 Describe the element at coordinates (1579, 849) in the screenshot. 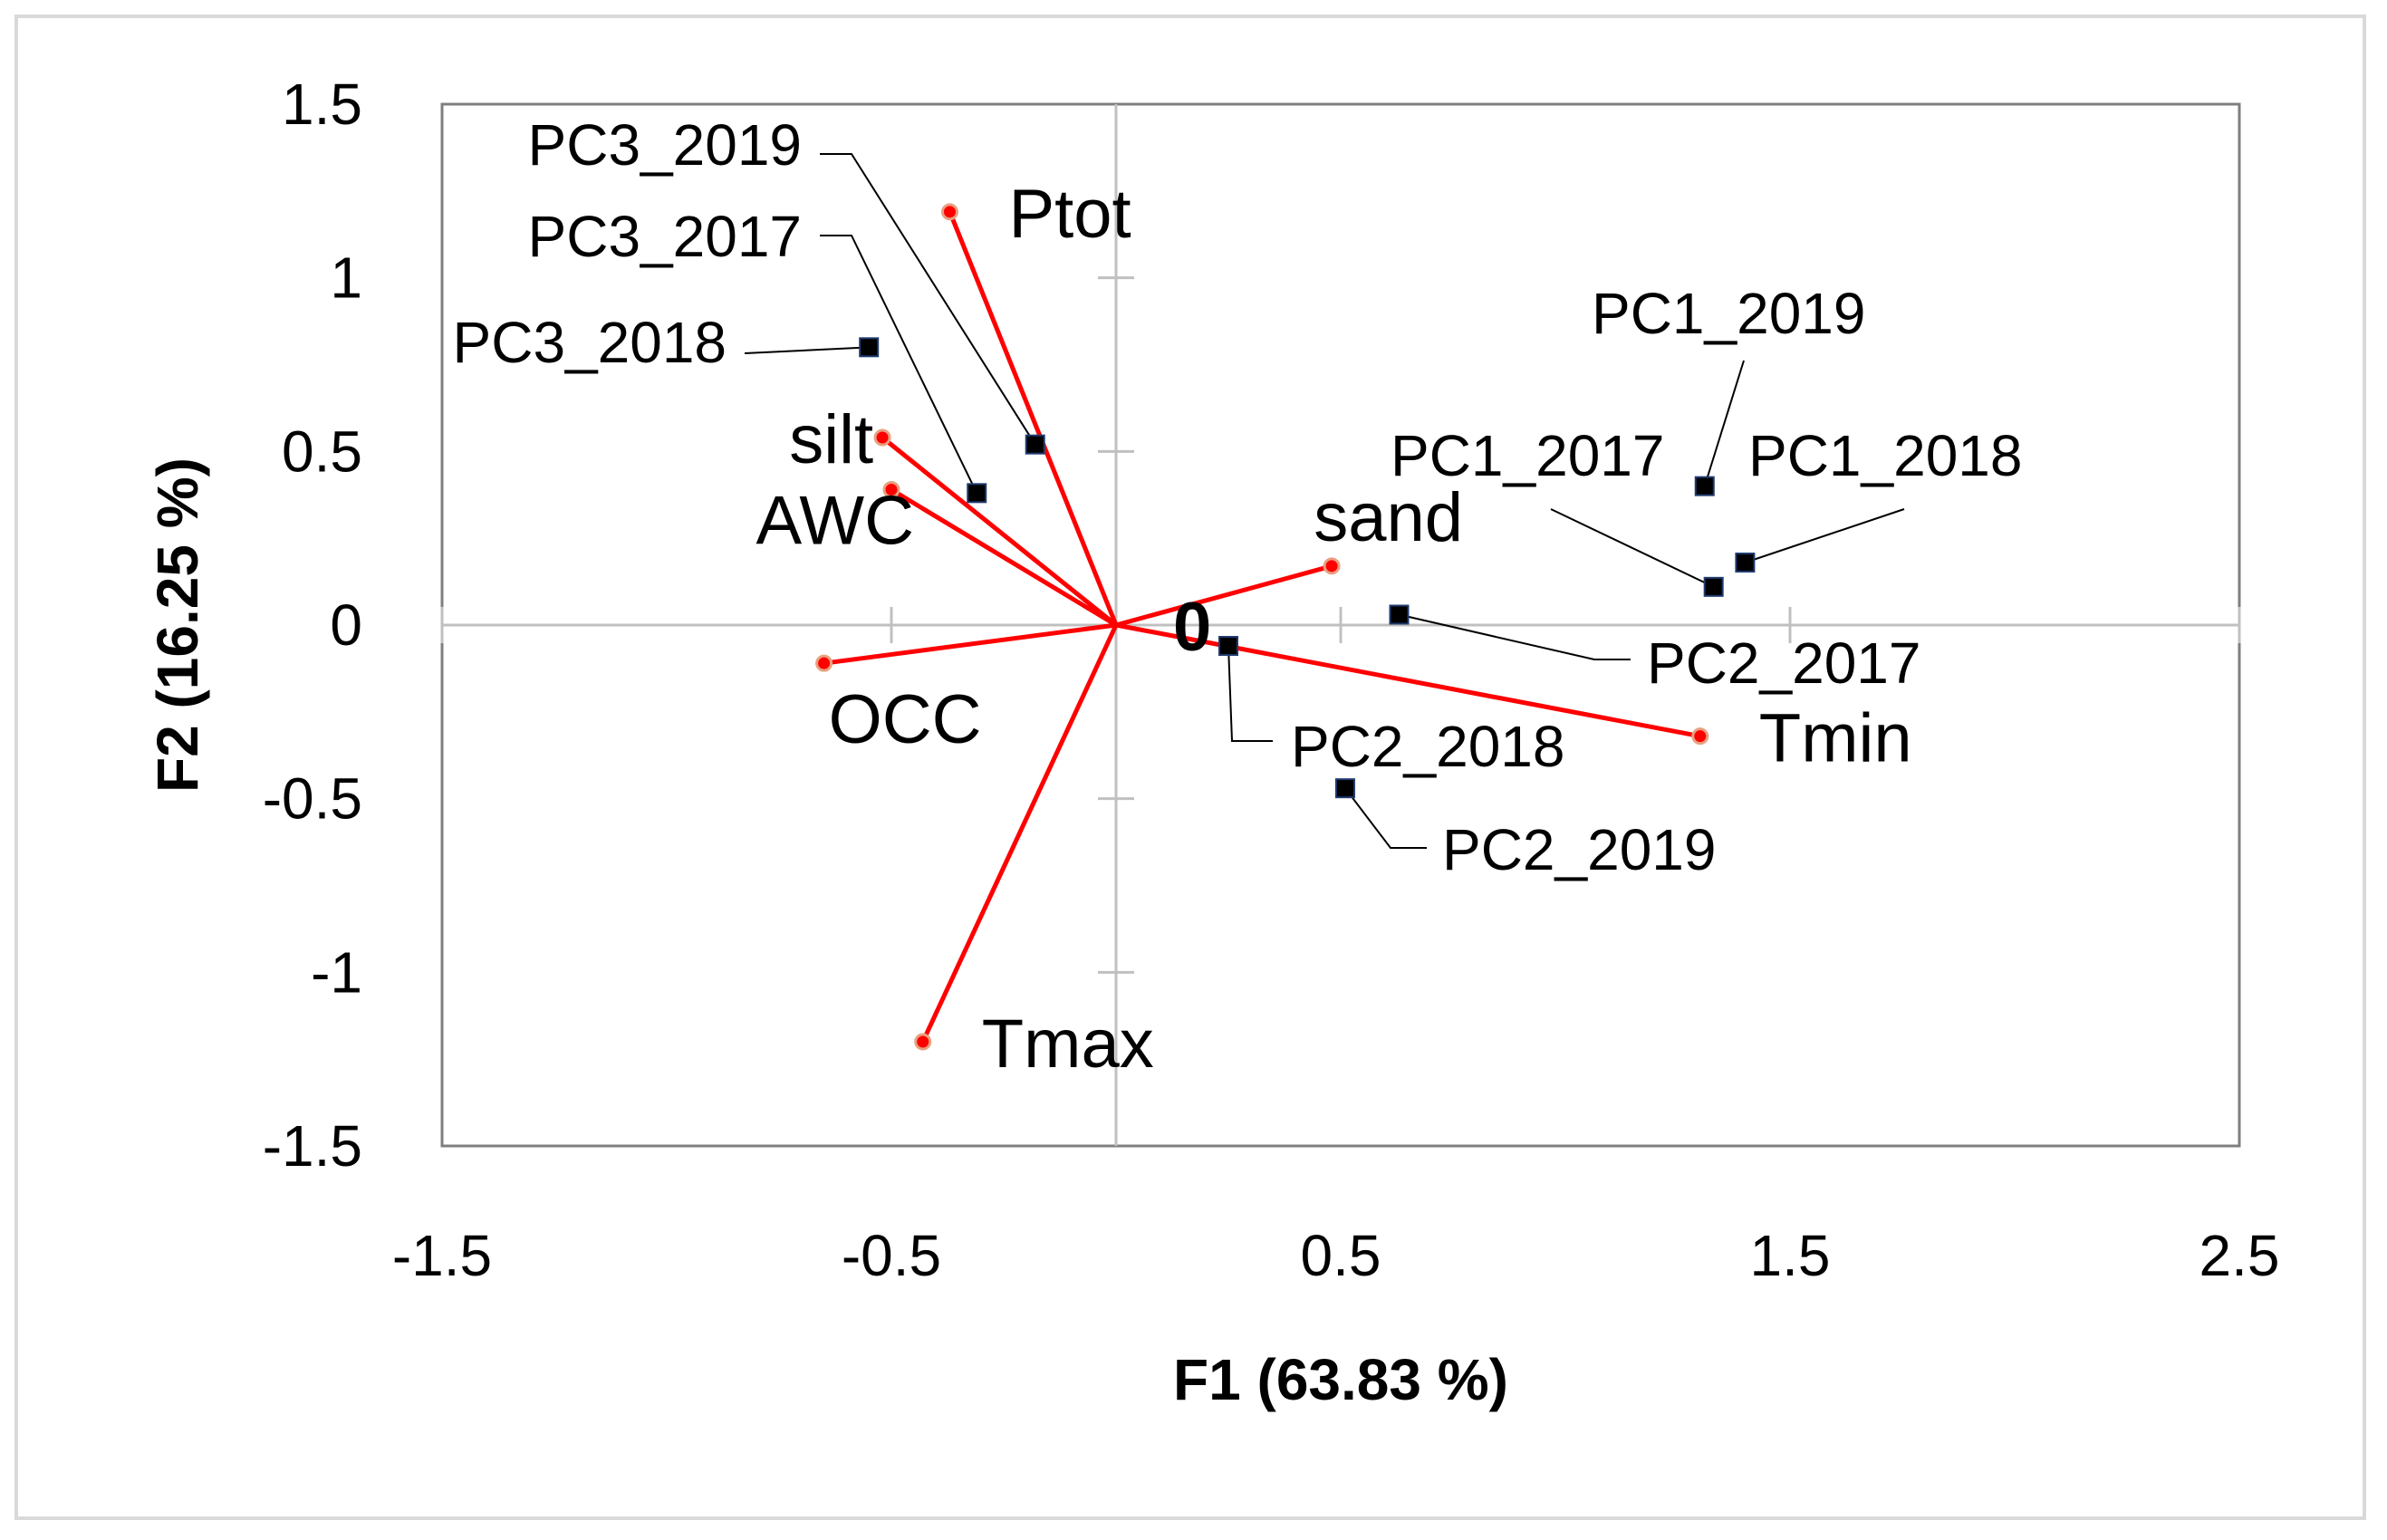

I see `point-label-pc2-2019: PC2_2019` at that location.